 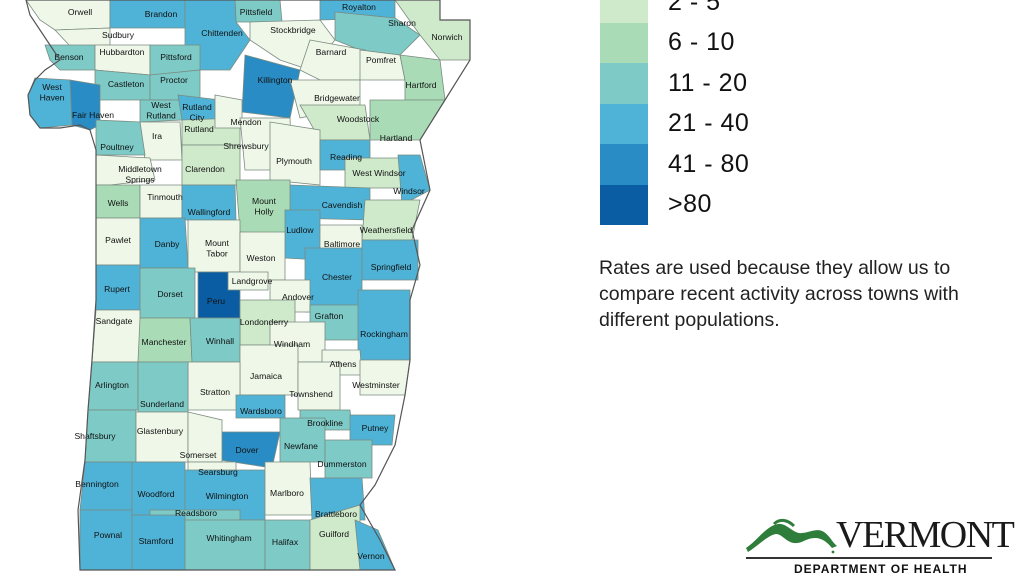 What do you see at coordinates (120, 137) in the screenshot?
I see `town-poultney` at bounding box center [120, 137].